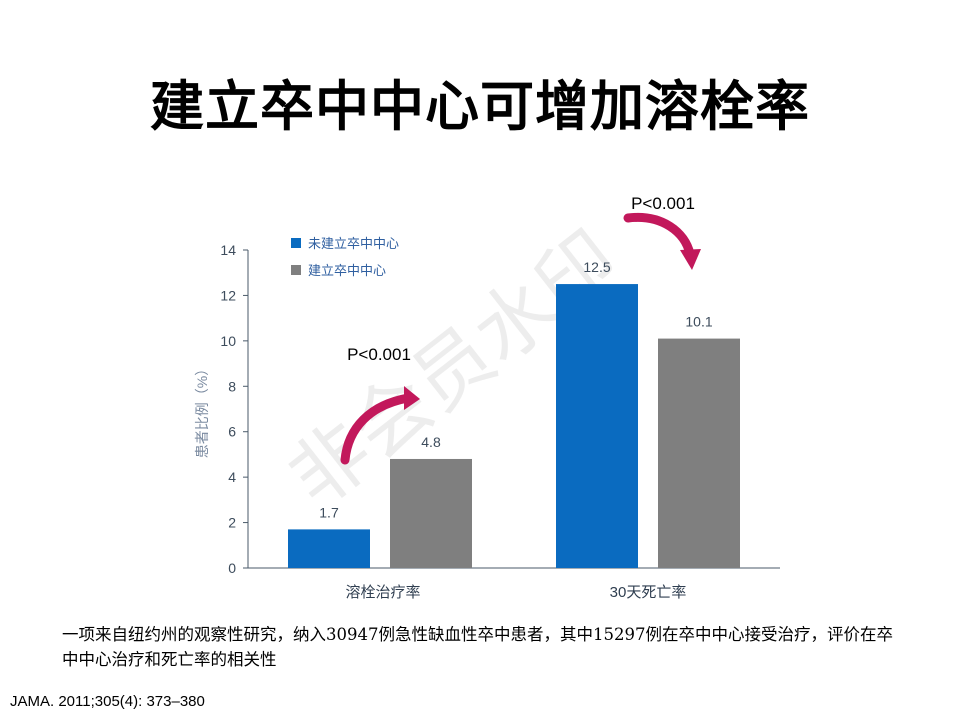 The height and width of the screenshot is (720, 960). Describe the element at coordinates (698, 322) in the screenshot. I see `data-label: 10.1` at that location.